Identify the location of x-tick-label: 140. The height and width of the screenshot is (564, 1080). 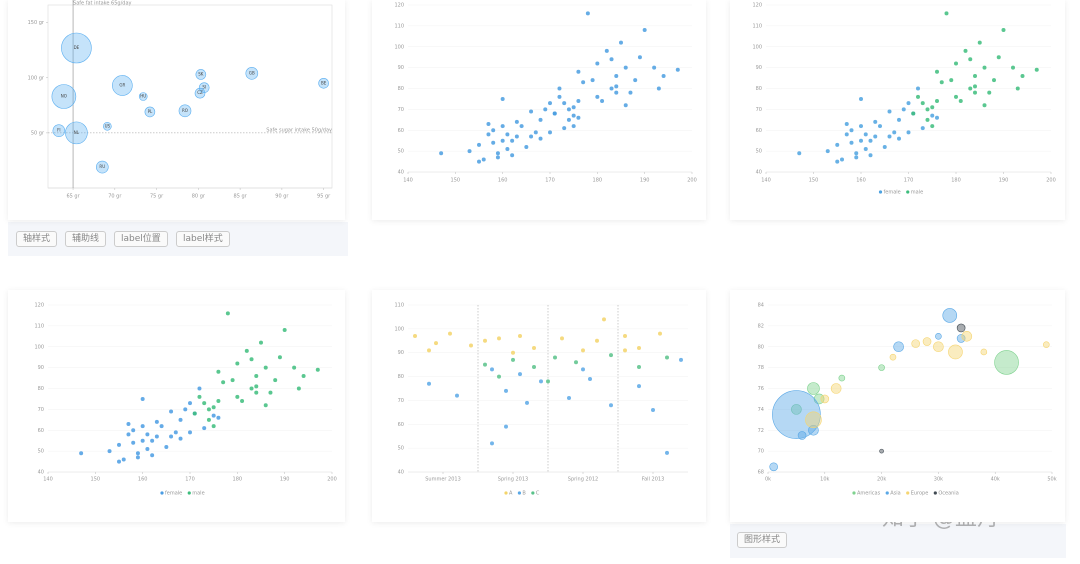
(766, 181).